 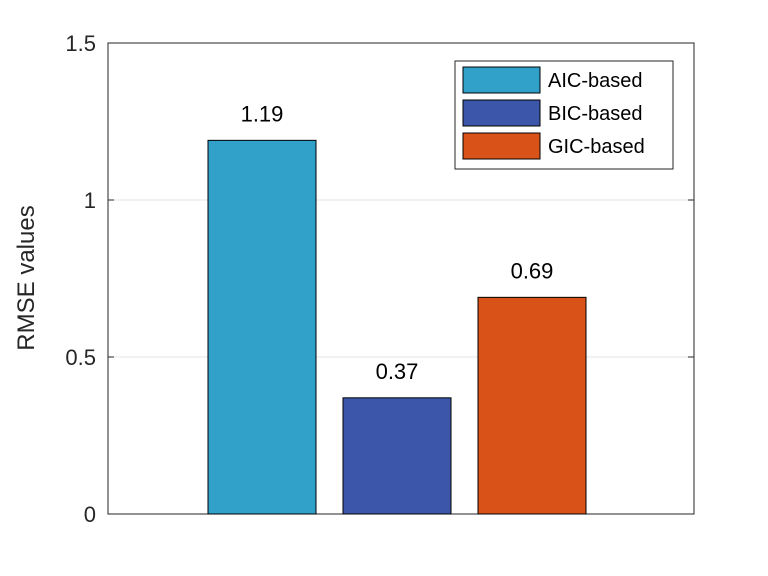 I want to click on data-label: 1.19, so click(x=262, y=113).